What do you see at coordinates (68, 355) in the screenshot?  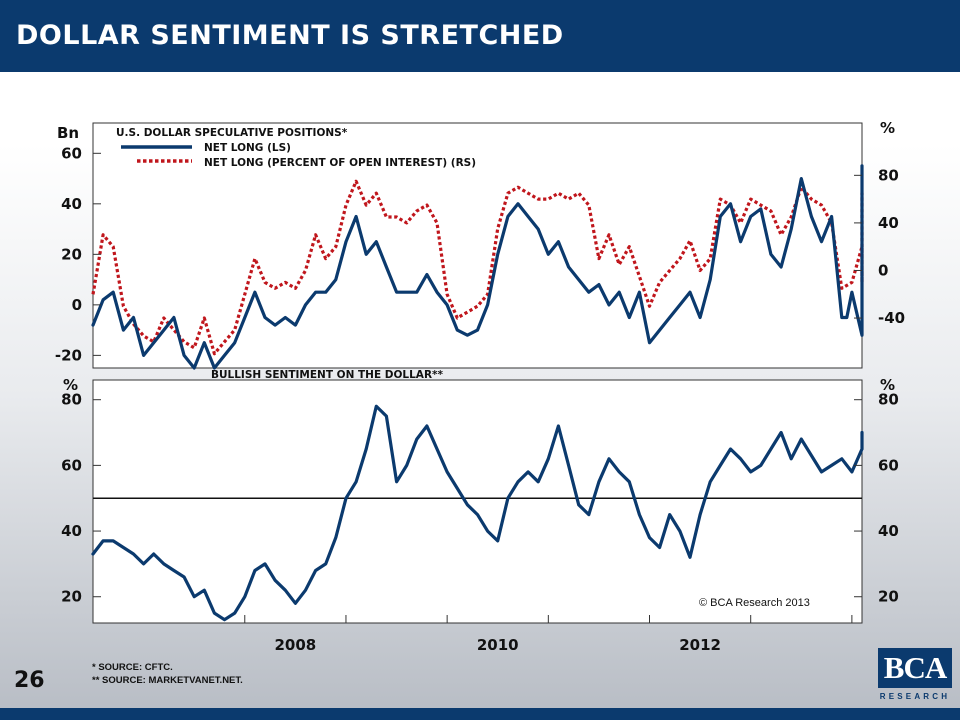 I see `upper-left-tick-label: -20` at bounding box center [68, 355].